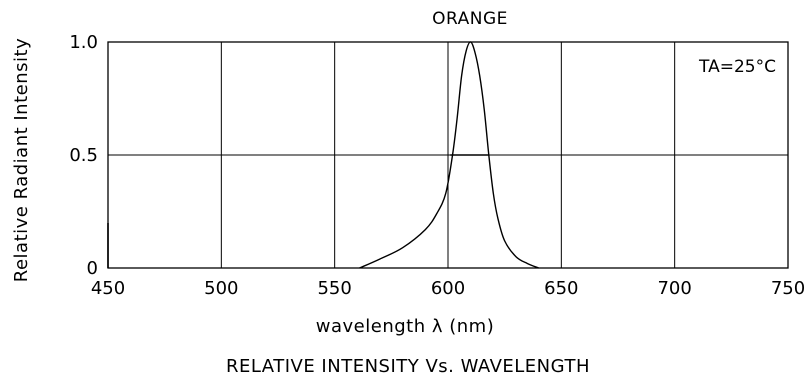 The image size is (805, 385). Describe the element at coordinates (21, 160) in the screenshot. I see `y-axis-title: Relative Radiant Intensity` at that location.